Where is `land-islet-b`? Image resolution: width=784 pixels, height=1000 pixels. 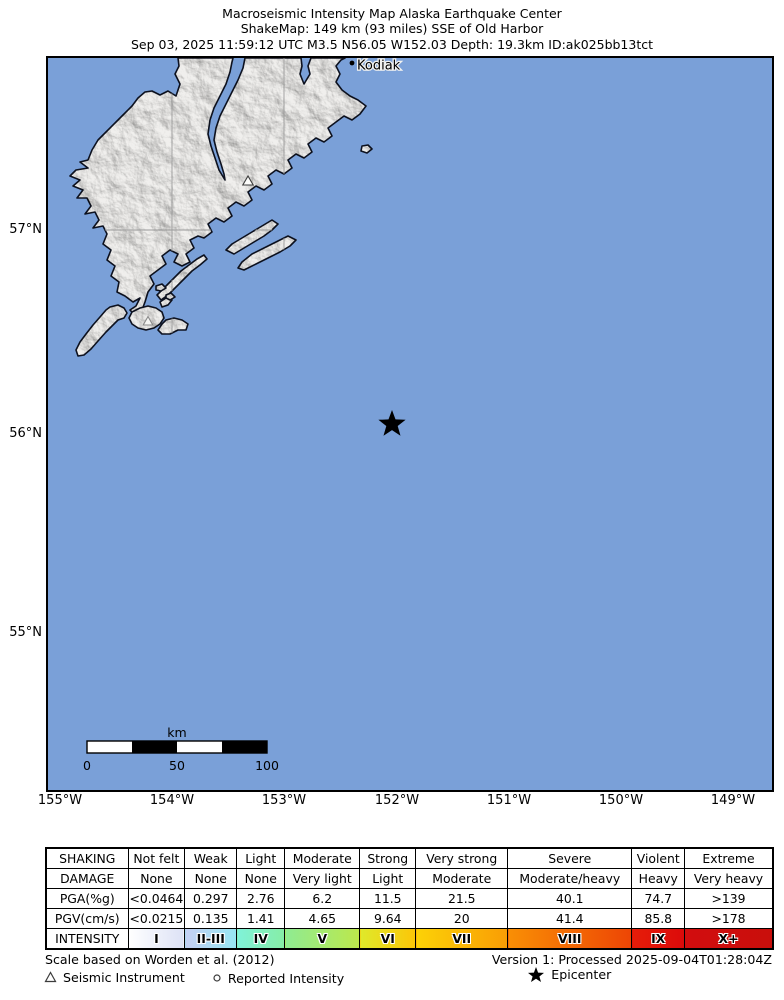 land-islet-b is located at coordinates (170, 296).